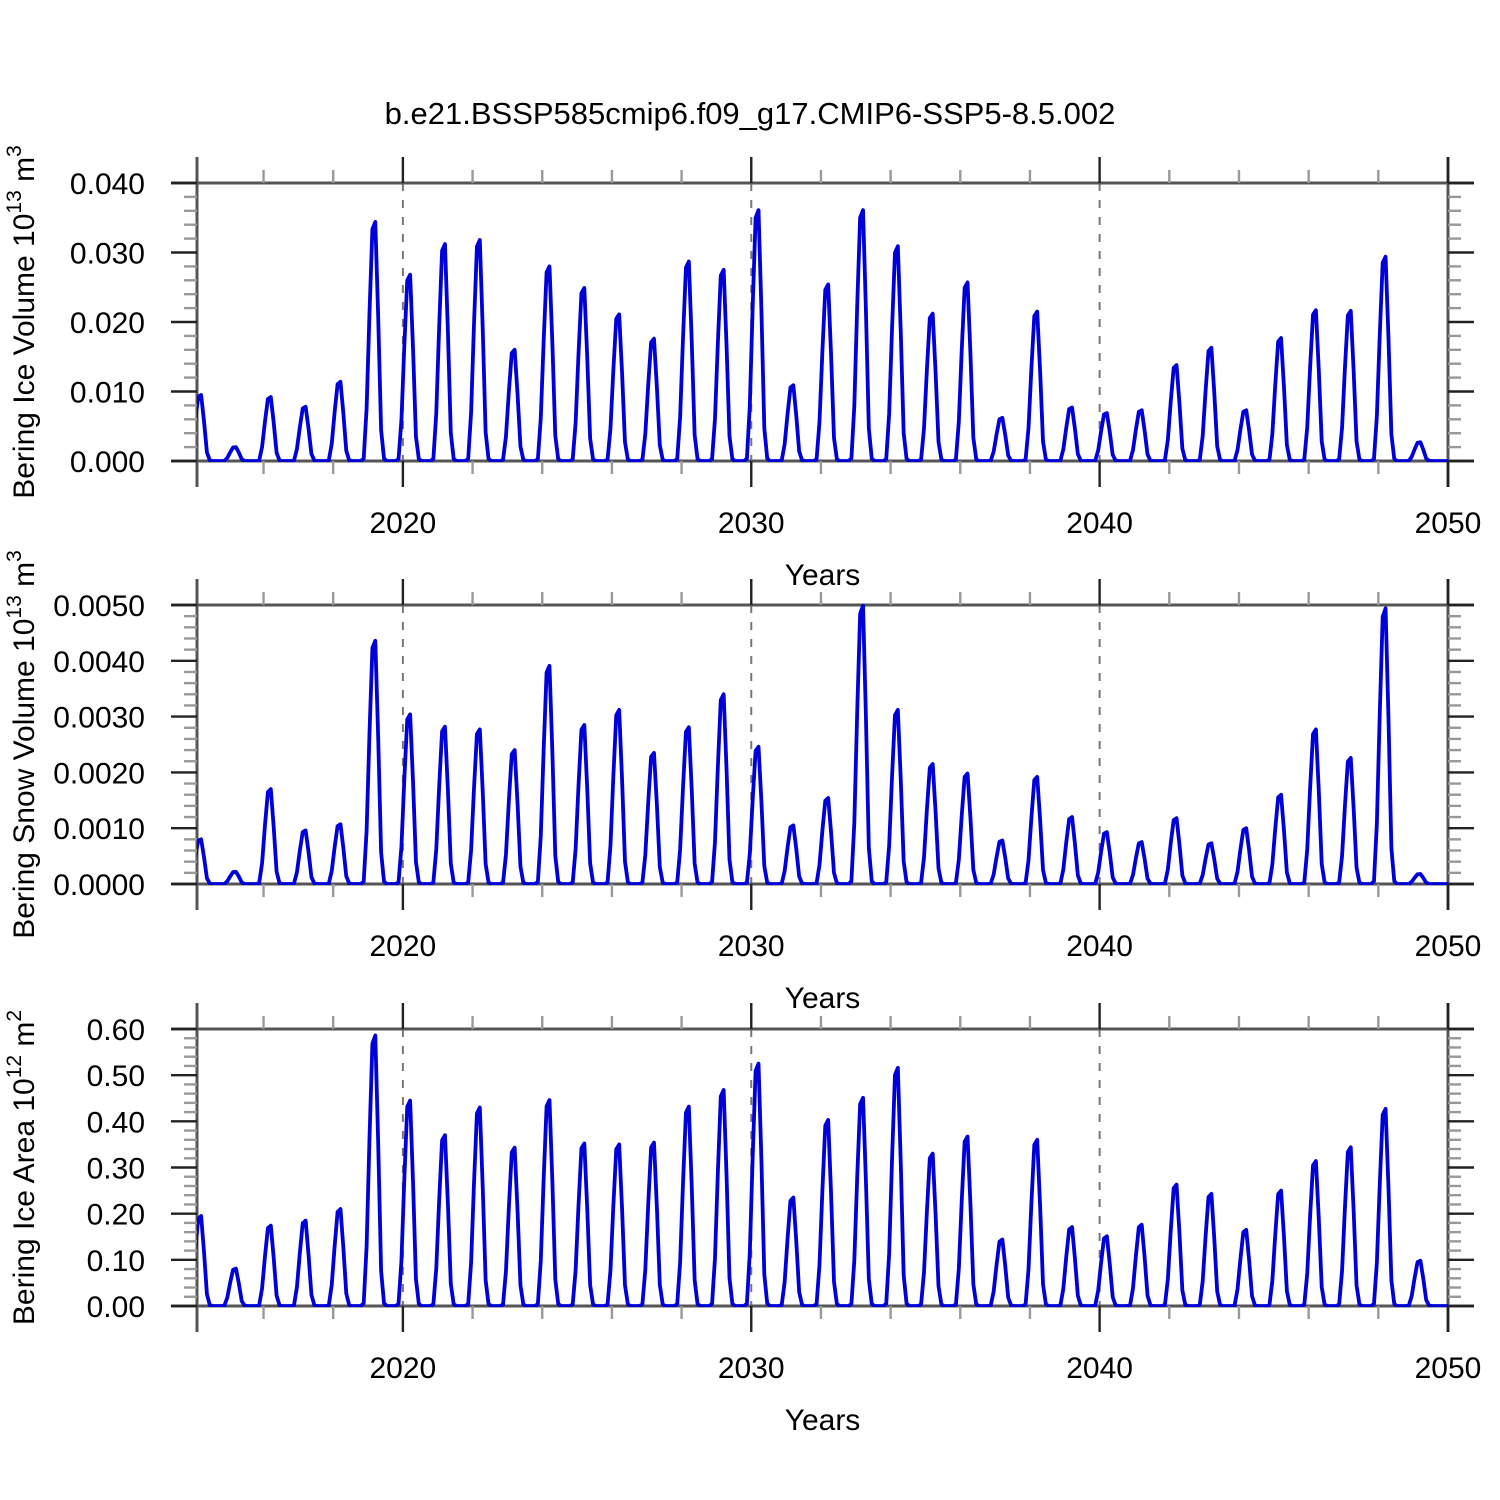 The image size is (1500, 1500). What do you see at coordinates (22, 322) in the screenshot?
I see `y-axis-title: Bering Ice Volume 1013 m3` at bounding box center [22, 322].